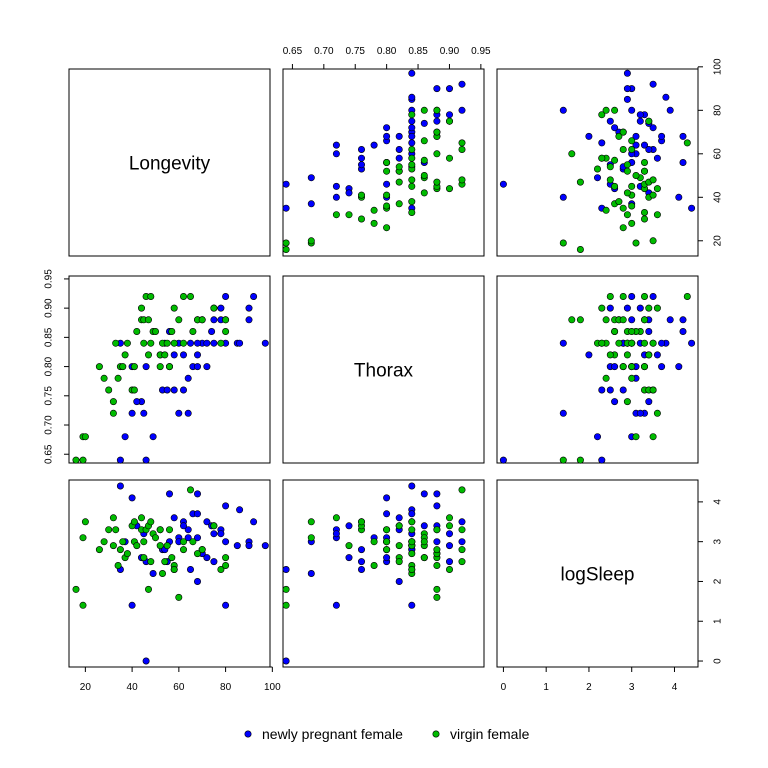  I want to click on tick-label-thorax: 0.85, so click(49, 337).